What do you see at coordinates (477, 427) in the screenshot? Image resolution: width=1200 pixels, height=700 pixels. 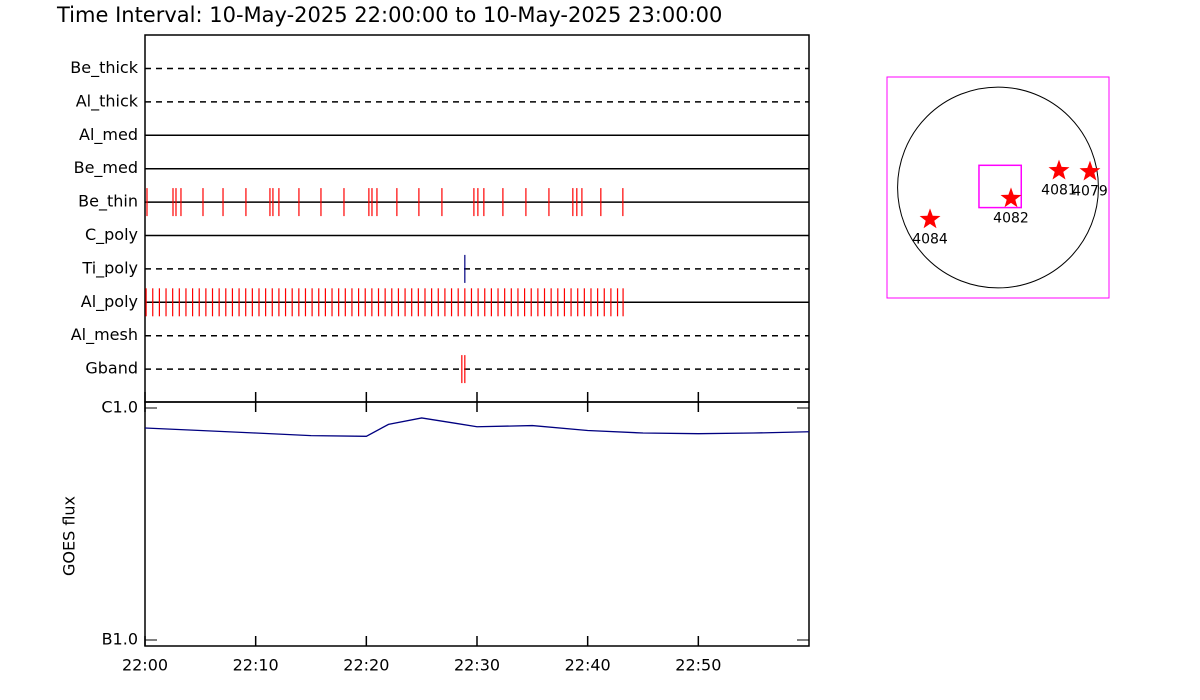 I see `goes-curve` at bounding box center [477, 427].